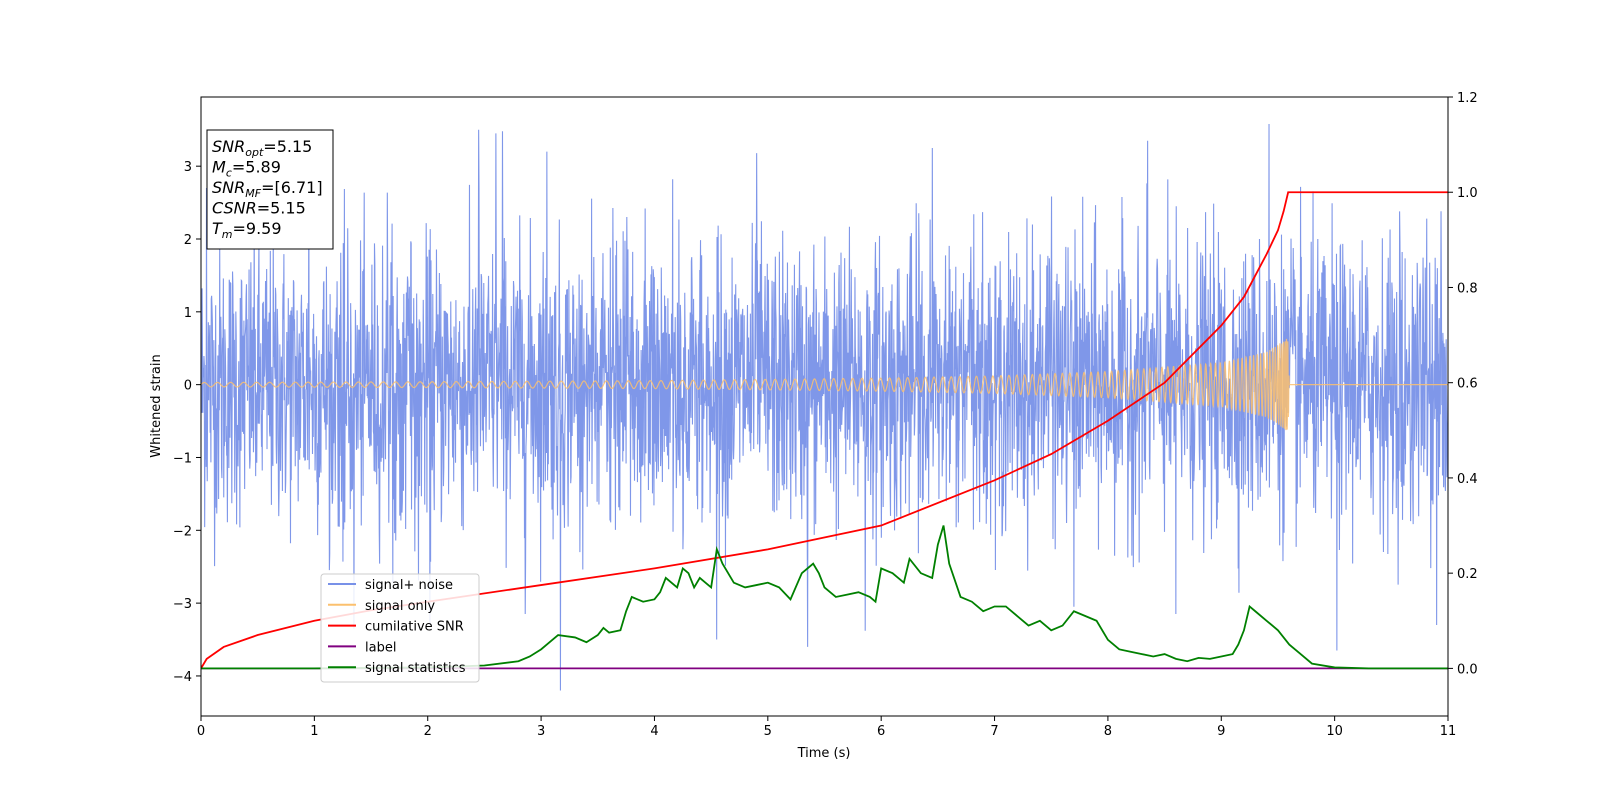  Describe the element at coordinates (256, 167) in the screenshot. I see `annotation-value: =5.89` at that location.